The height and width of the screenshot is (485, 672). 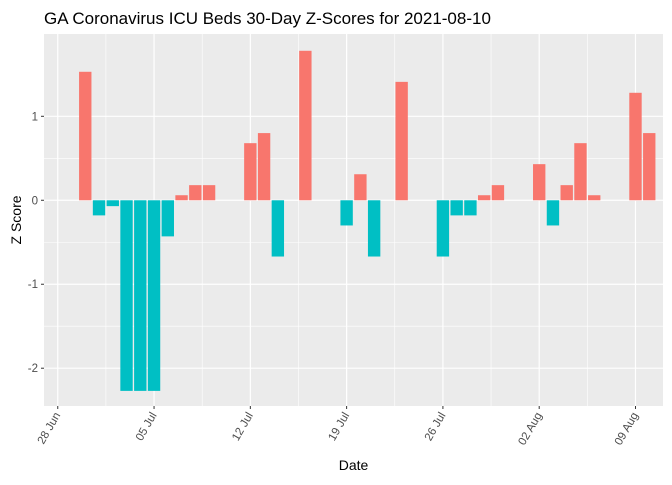 I want to click on x-tick-label: 28 Jun, so click(x=50, y=429).